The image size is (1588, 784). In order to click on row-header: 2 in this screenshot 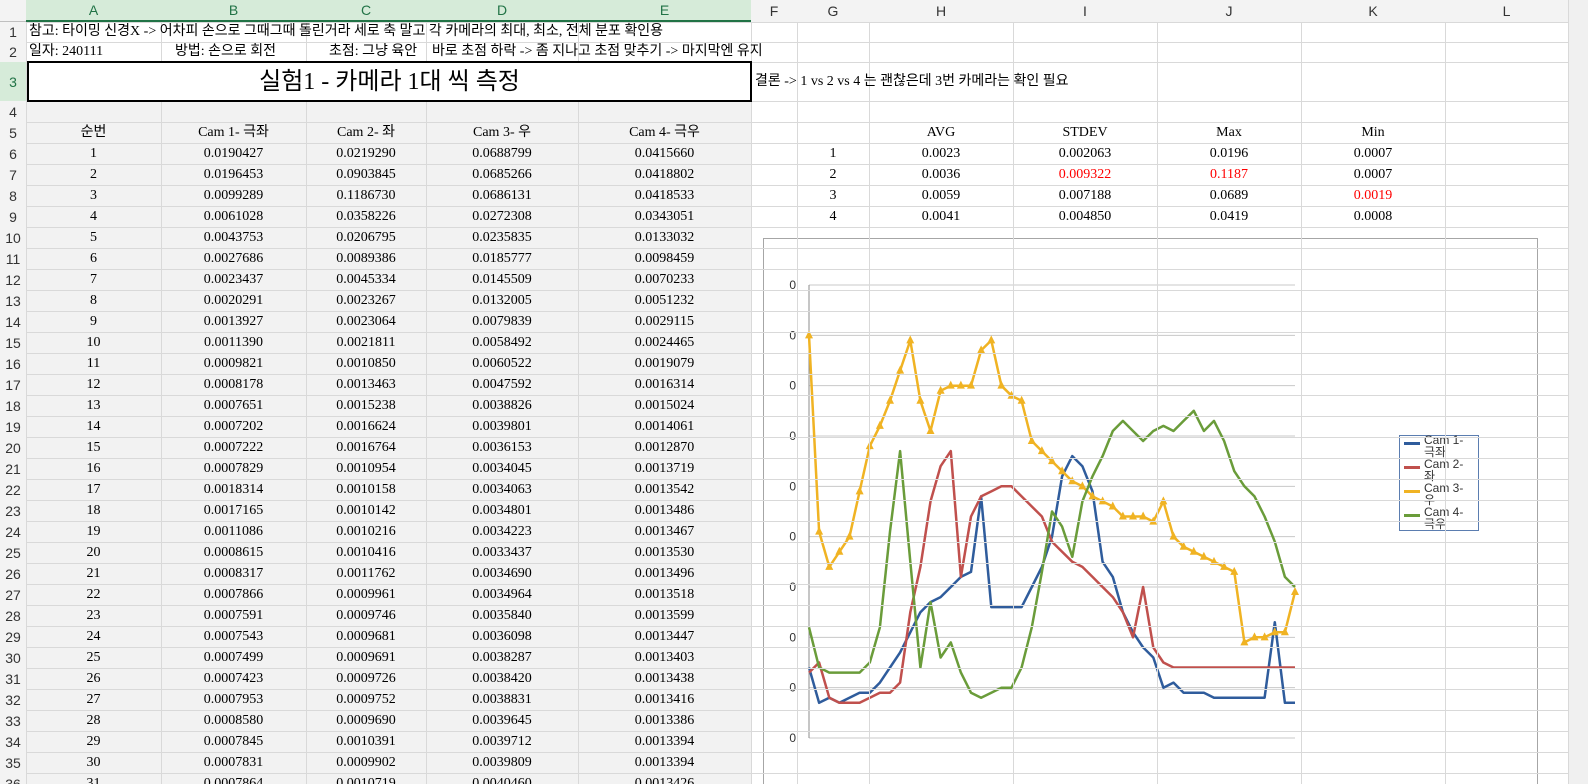, I will do `click(13, 52)`.